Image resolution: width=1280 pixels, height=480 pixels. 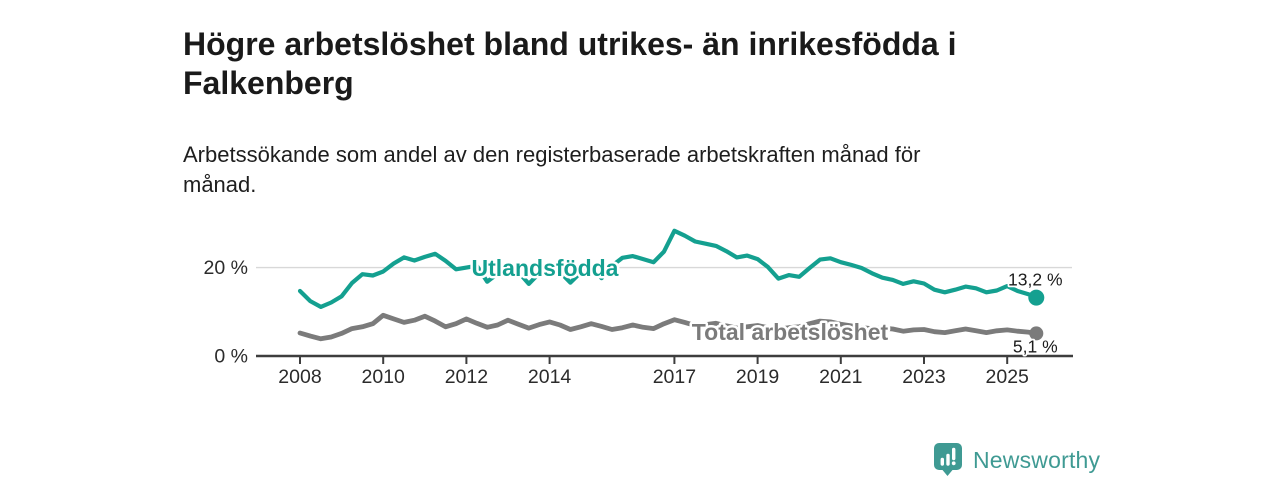 I want to click on end-value-label-total-arbetsloshet: 5,1 %, so click(x=1035, y=346).